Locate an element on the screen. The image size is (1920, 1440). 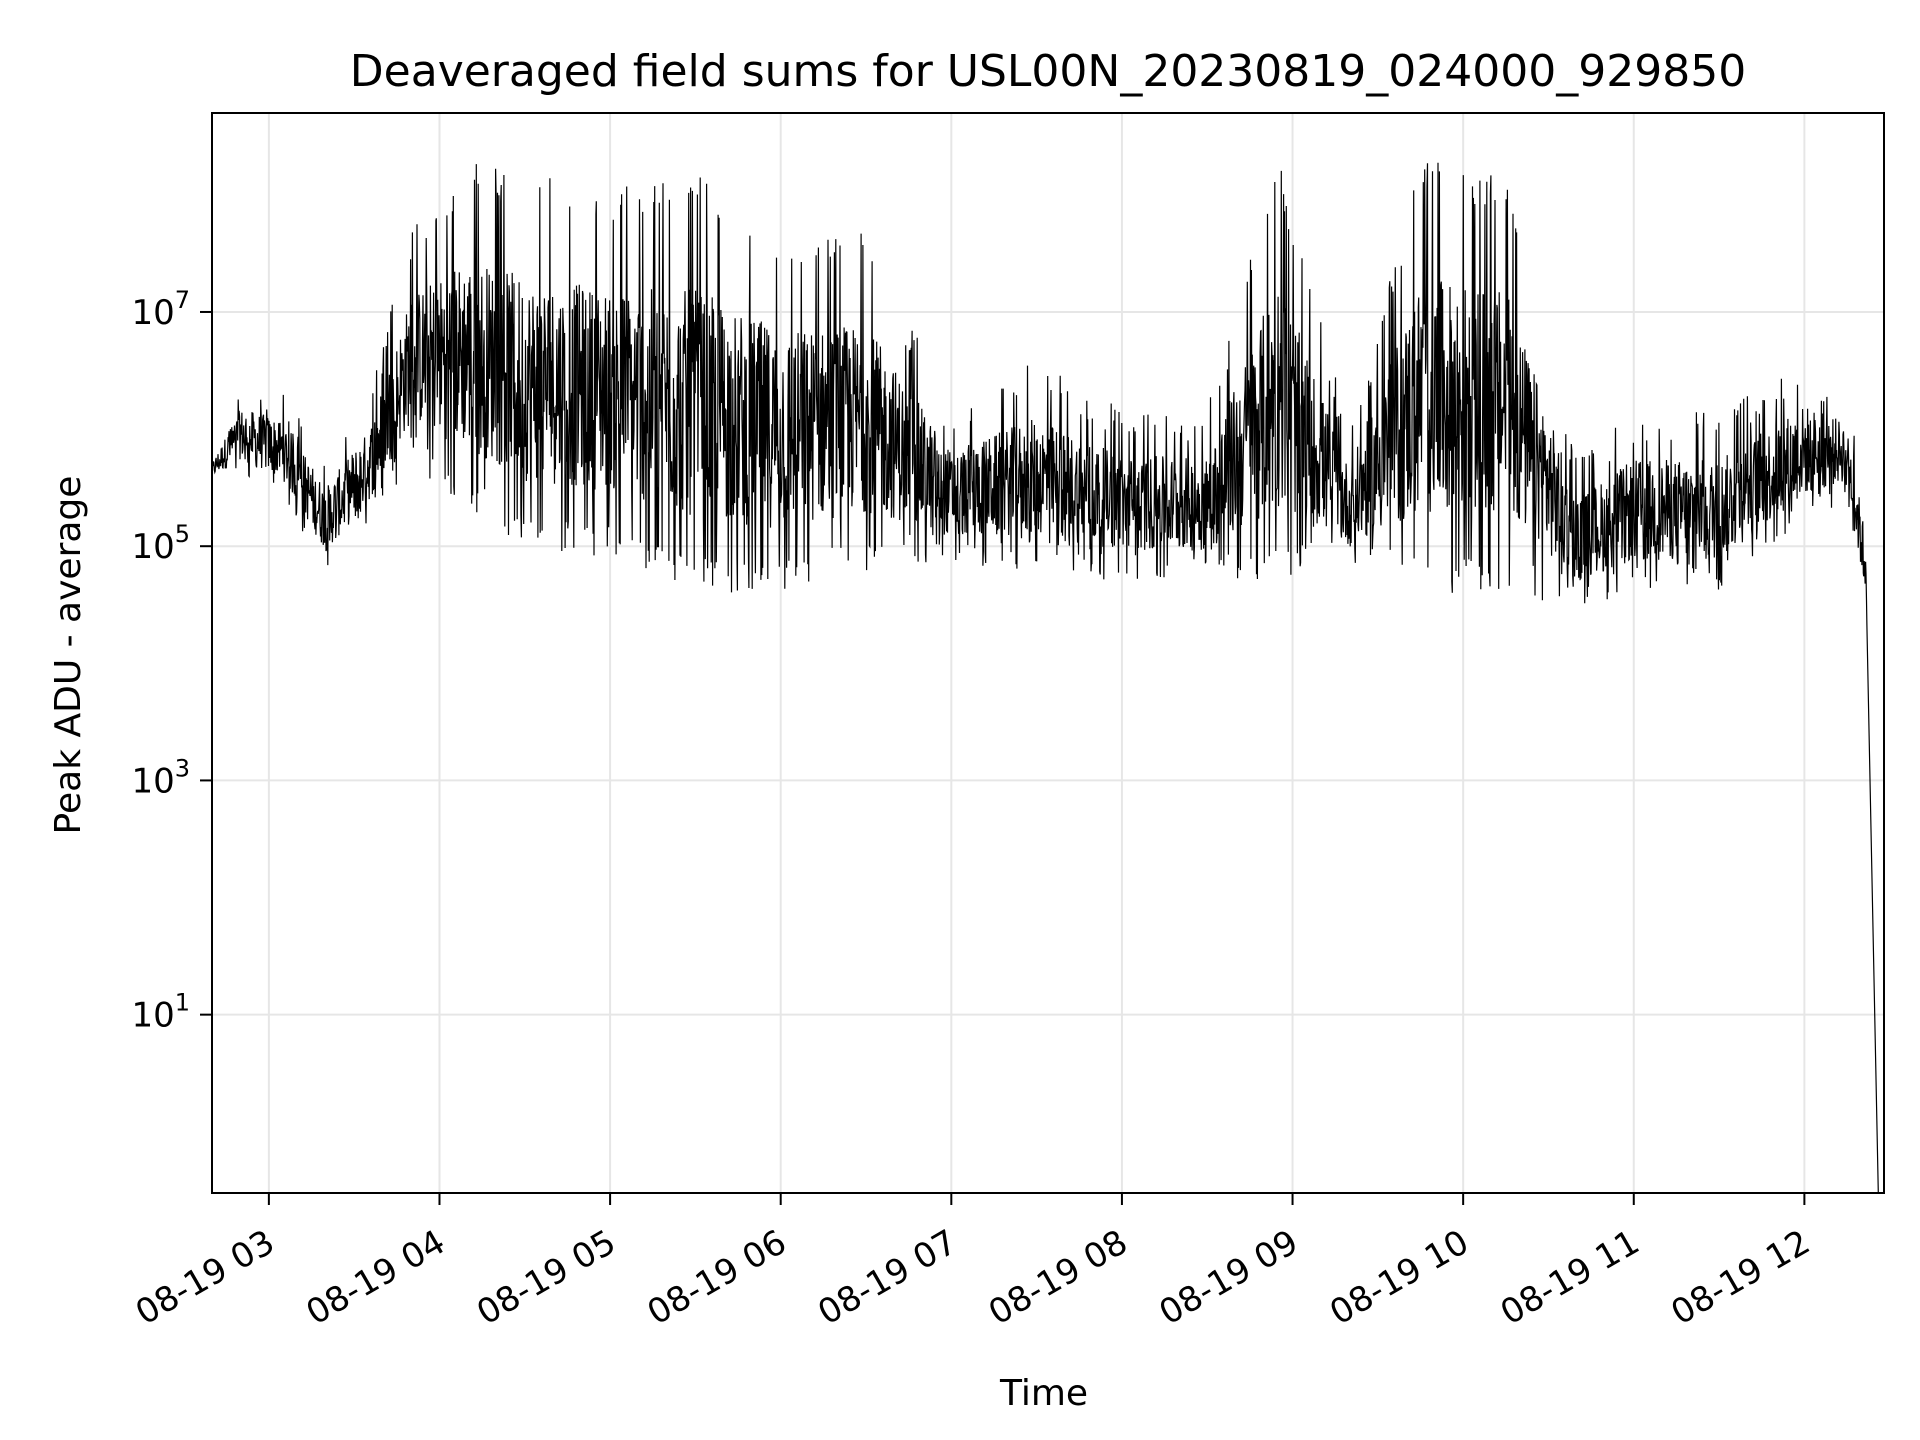
y-axis-label: Peak ADU - average is located at coordinates (68, 655).